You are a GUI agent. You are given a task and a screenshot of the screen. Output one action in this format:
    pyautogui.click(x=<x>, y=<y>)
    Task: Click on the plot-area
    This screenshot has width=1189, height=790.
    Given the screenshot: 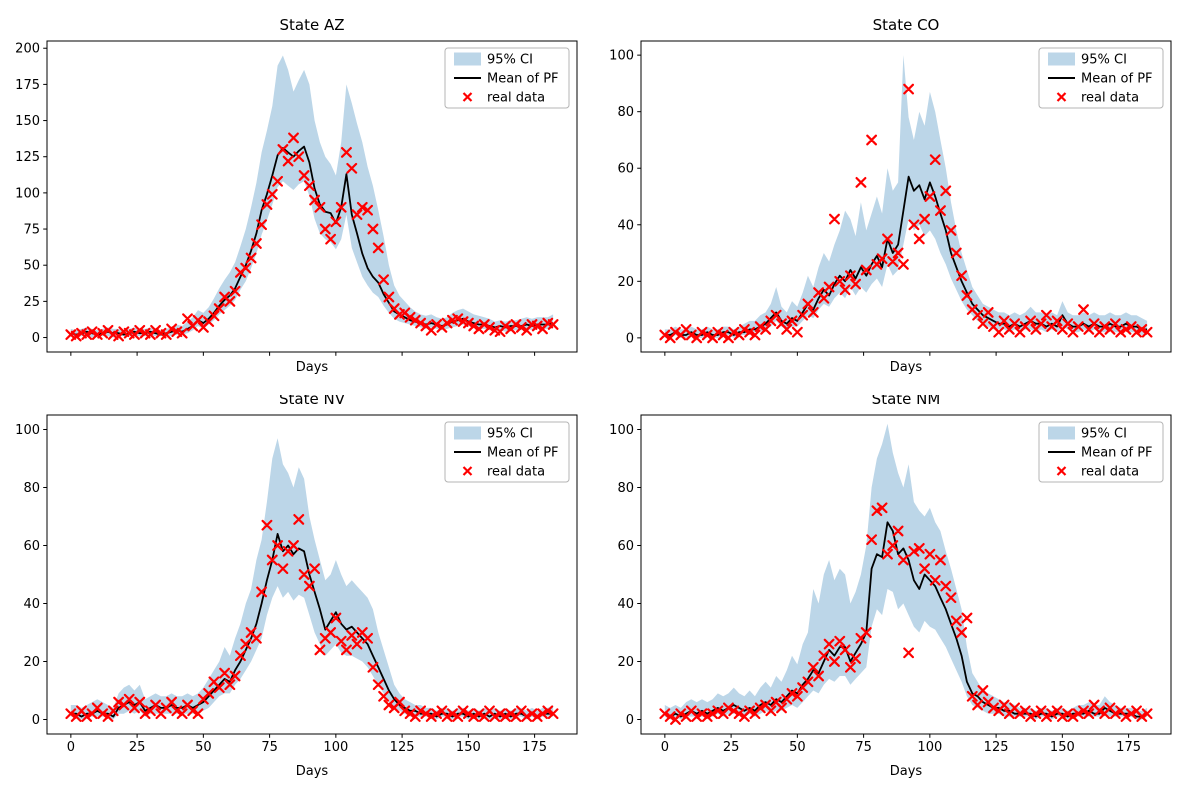 What is the action you would take?
    pyautogui.click(x=312, y=580)
    